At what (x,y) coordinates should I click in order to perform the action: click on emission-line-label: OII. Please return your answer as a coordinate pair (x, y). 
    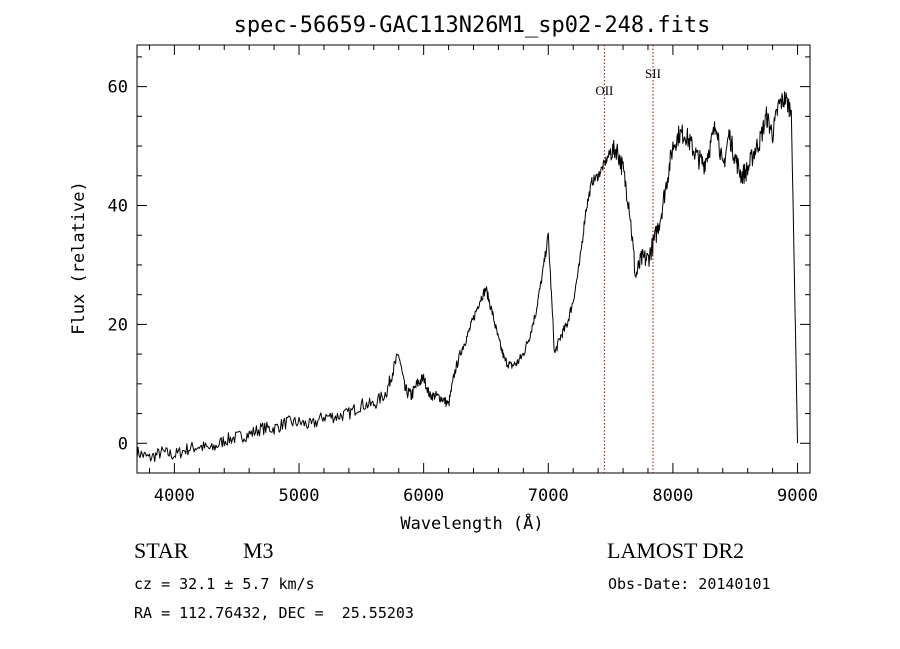
    Looking at the image, I should click on (604, 90).